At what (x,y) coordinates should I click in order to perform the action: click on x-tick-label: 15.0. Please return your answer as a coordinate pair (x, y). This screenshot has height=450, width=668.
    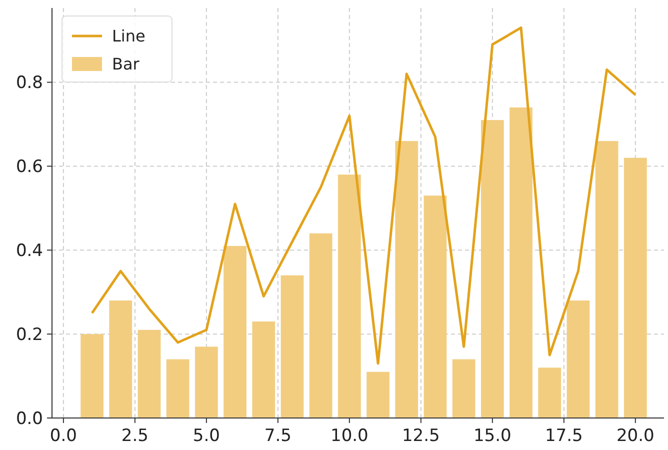
    Looking at the image, I should click on (492, 436).